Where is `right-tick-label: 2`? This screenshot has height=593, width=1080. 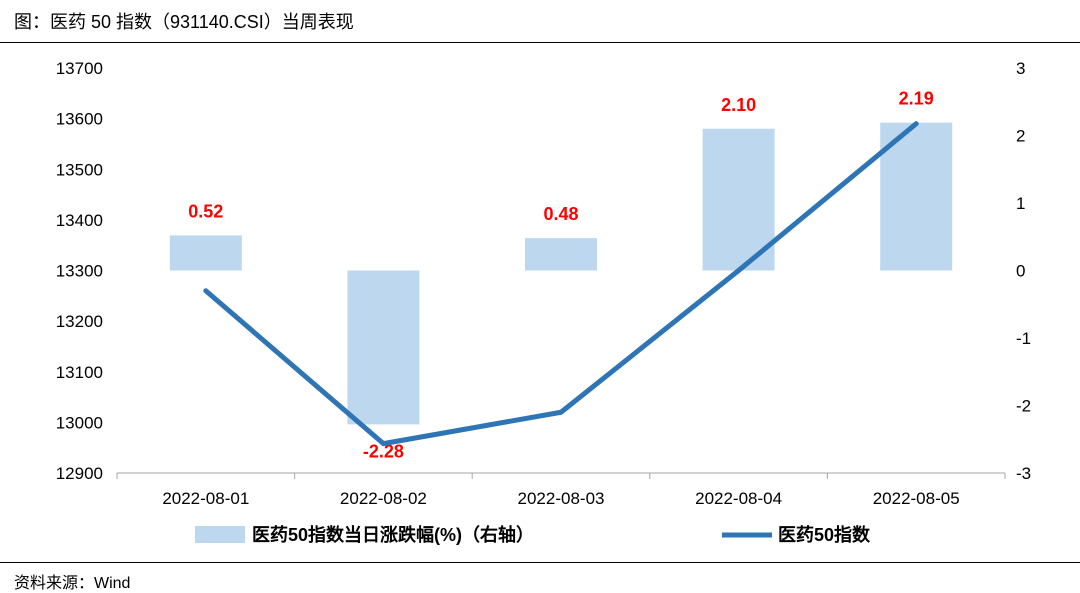
right-tick-label: 2 is located at coordinates (1020, 136).